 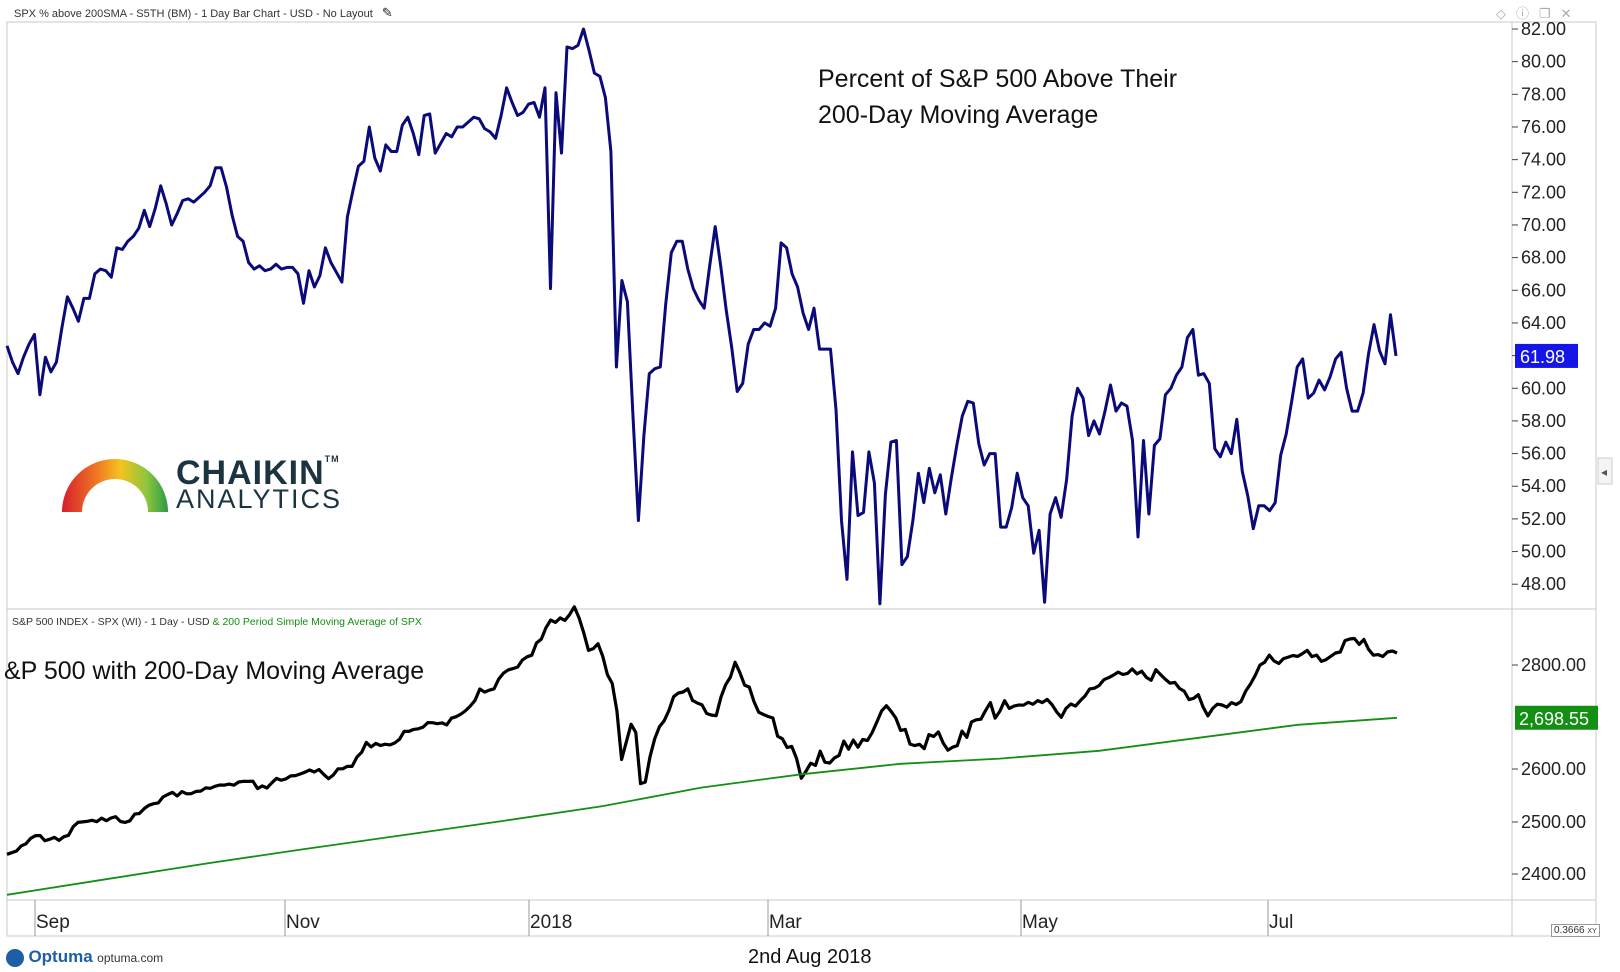 I want to click on zoom-value: 0.3666, so click(x=1569, y=930).